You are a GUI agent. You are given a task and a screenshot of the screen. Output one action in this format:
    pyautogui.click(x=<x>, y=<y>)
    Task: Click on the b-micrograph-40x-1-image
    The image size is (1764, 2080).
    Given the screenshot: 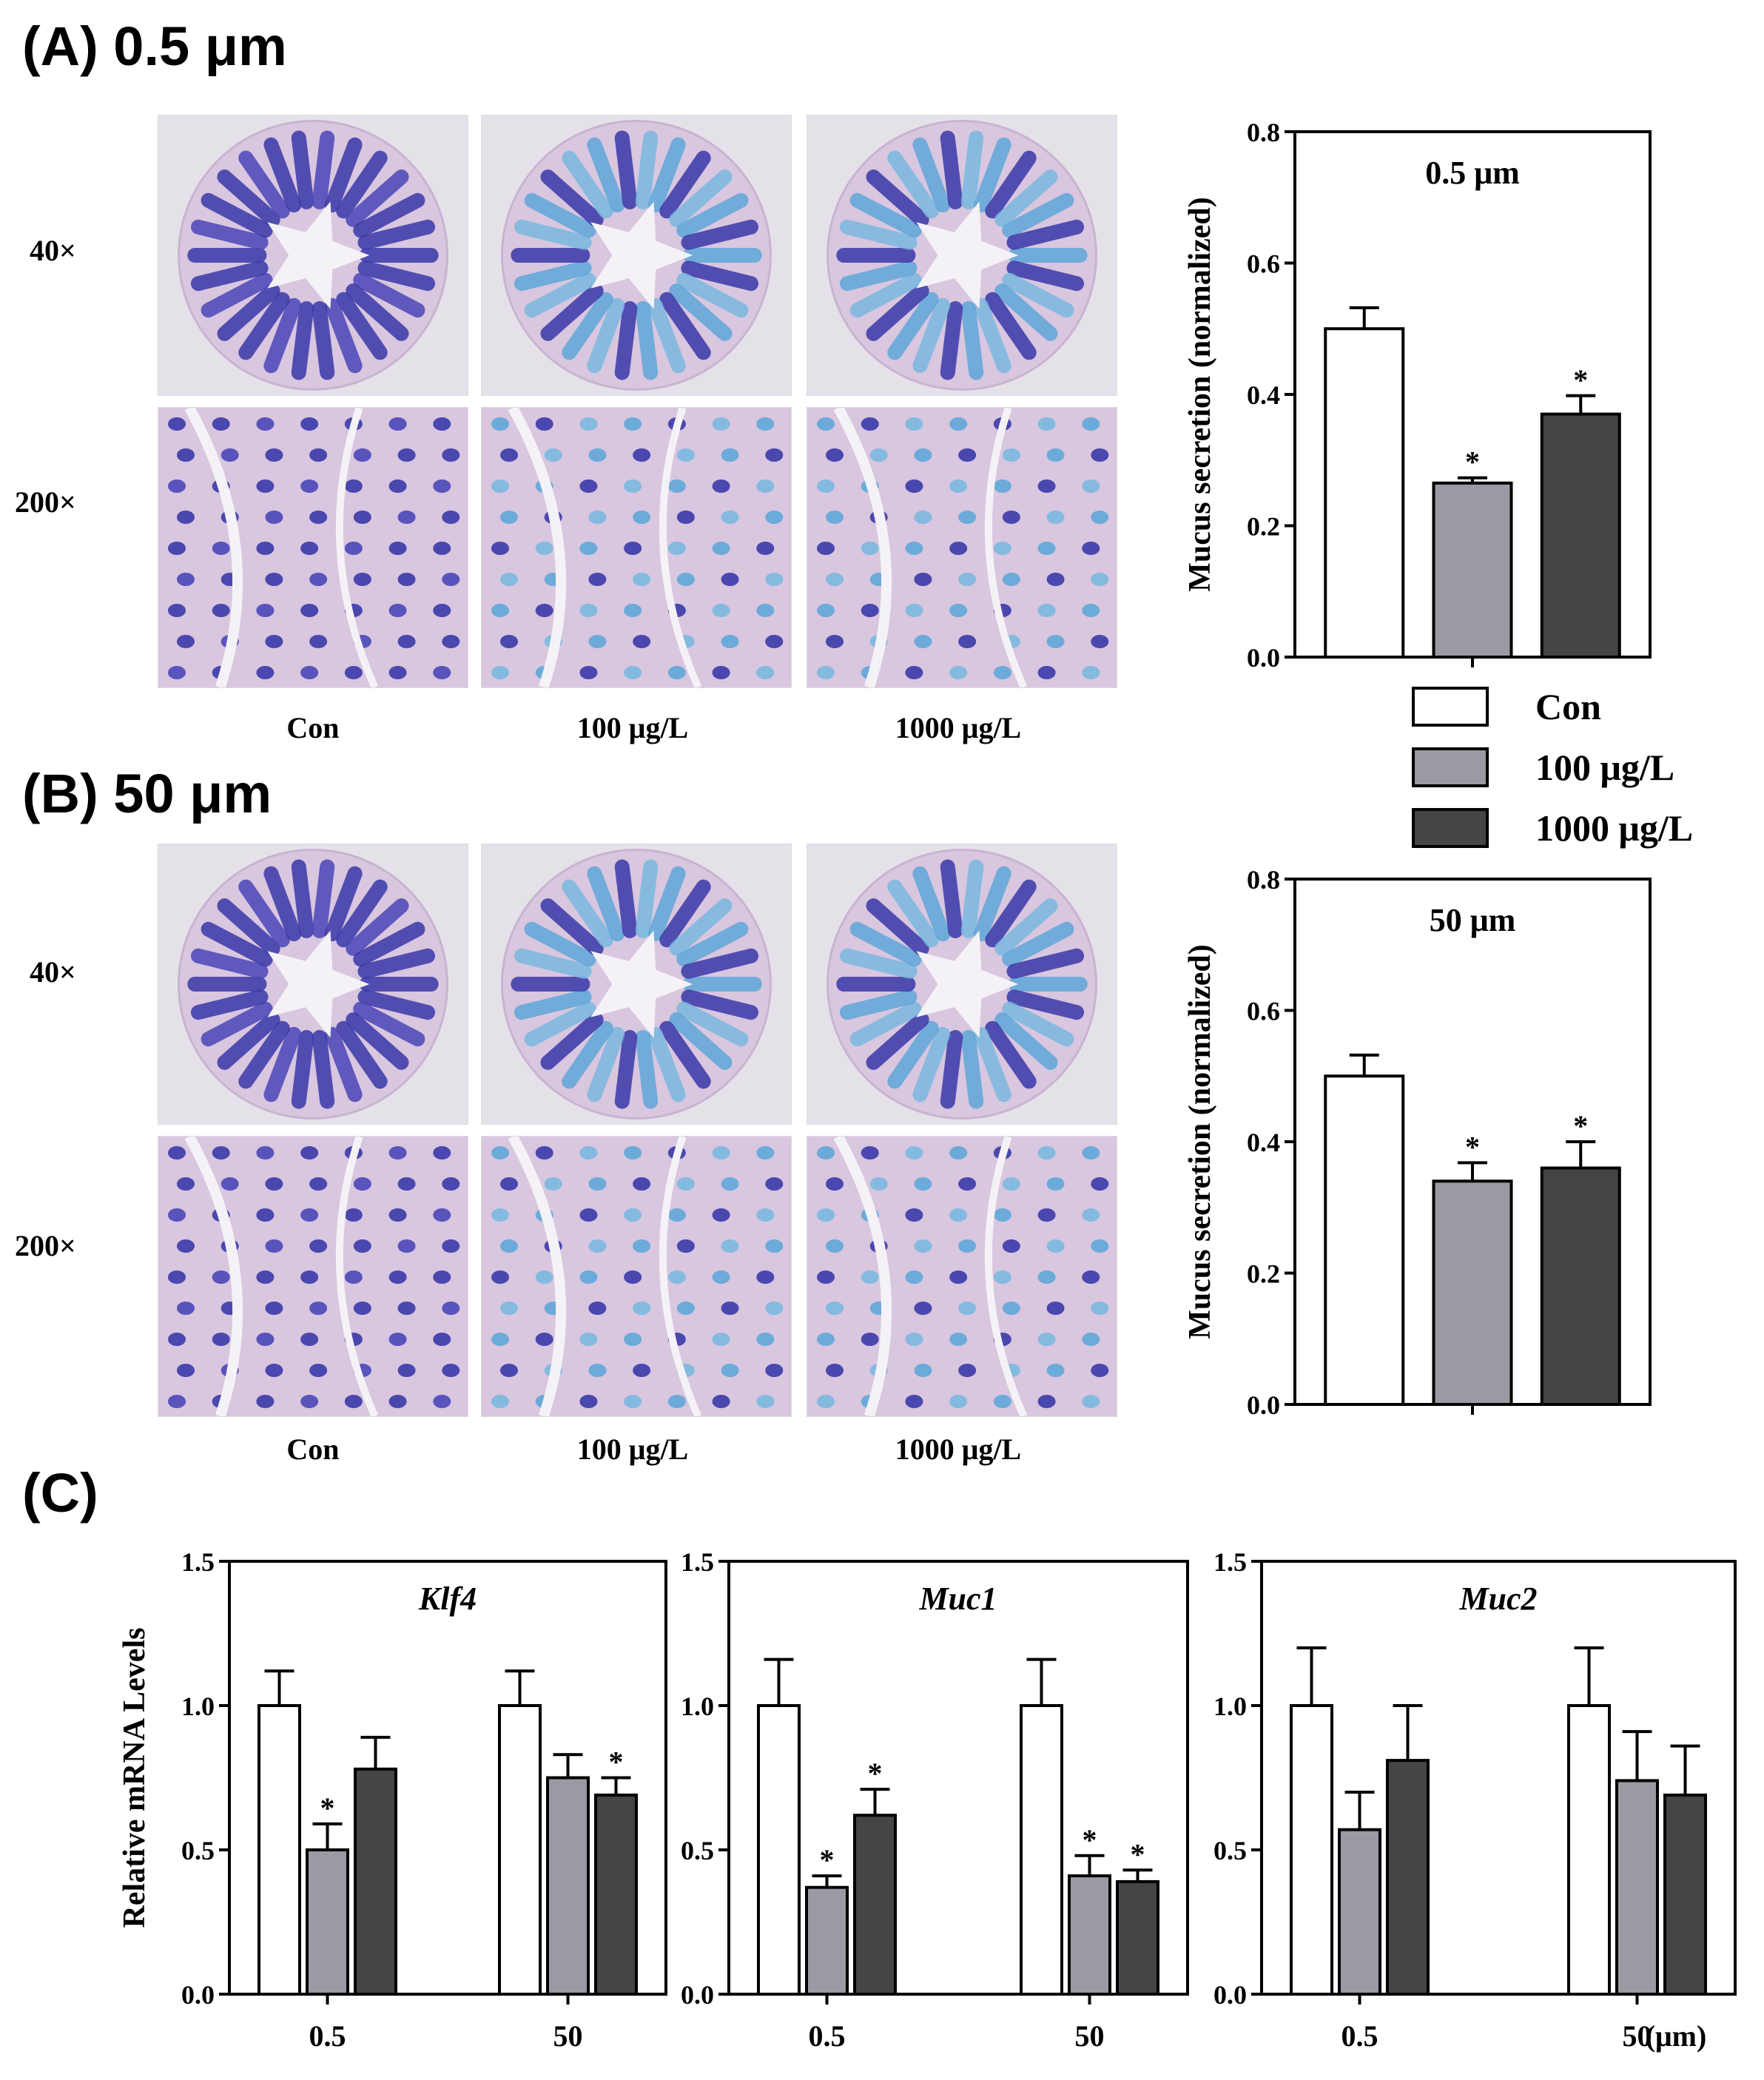 What is the action you would take?
    pyautogui.click(x=636, y=984)
    